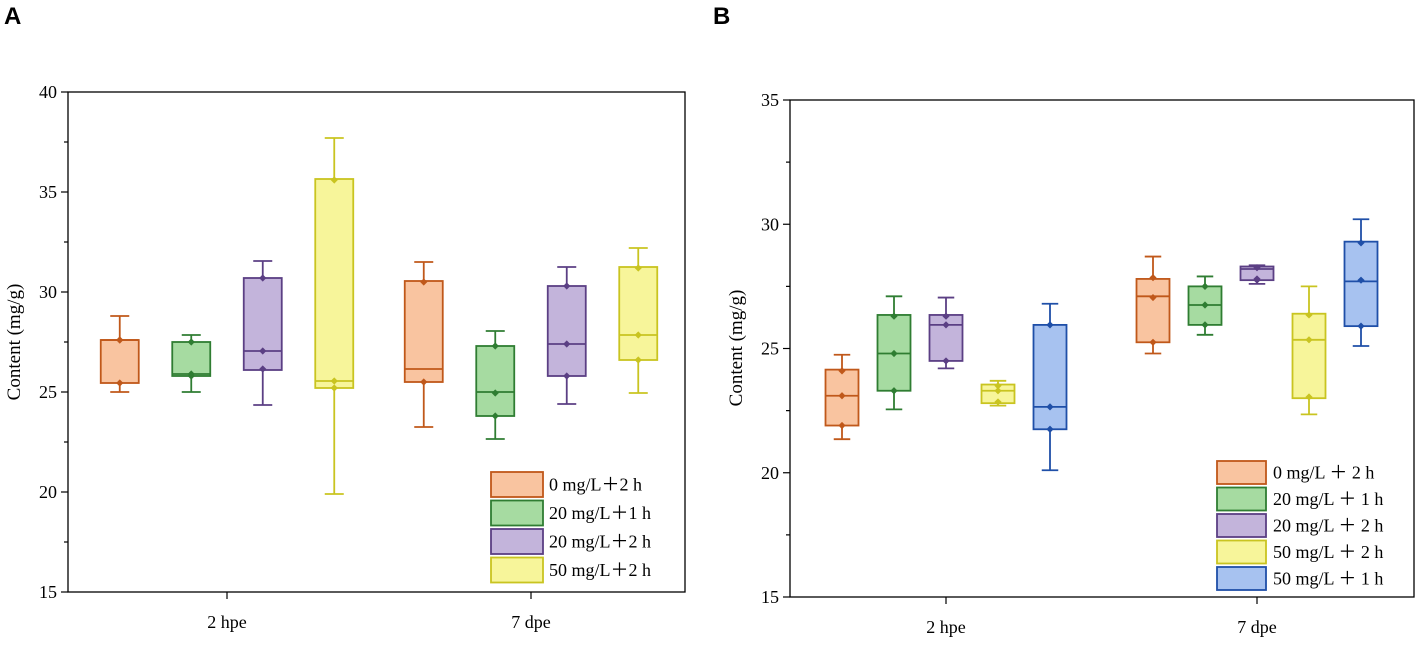 This screenshot has height=645, width=1417. What do you see at coordinates (770, 473) in the screenshot?
I see `y-tick-label-b: 20` at bounding box center [770, 473].